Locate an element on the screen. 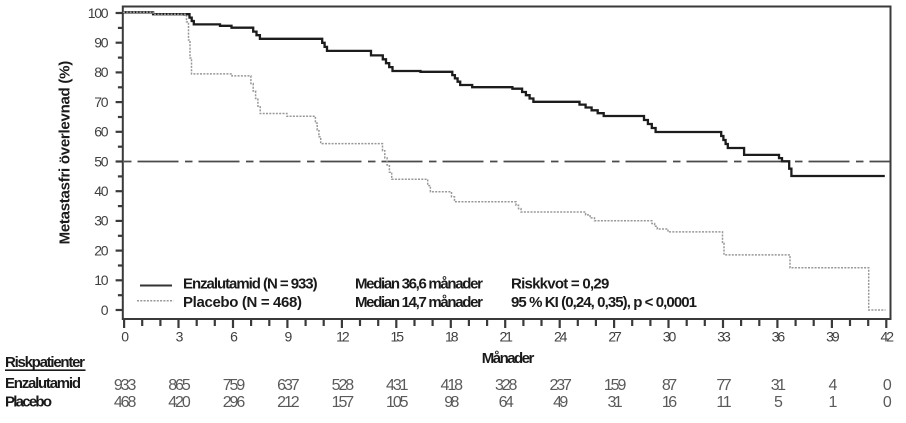 The height and width of the screenshot is (423, 906). svg-text: 60 is located at coordinates (101, 132).